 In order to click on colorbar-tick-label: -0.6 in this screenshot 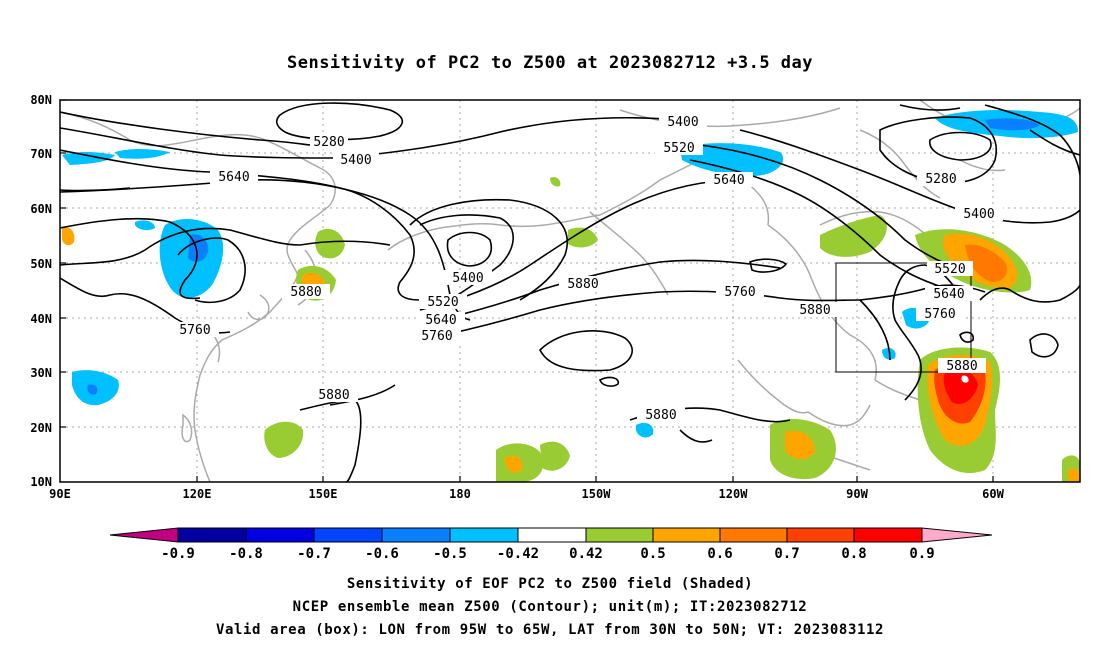, I will do `click(382, 554)`.